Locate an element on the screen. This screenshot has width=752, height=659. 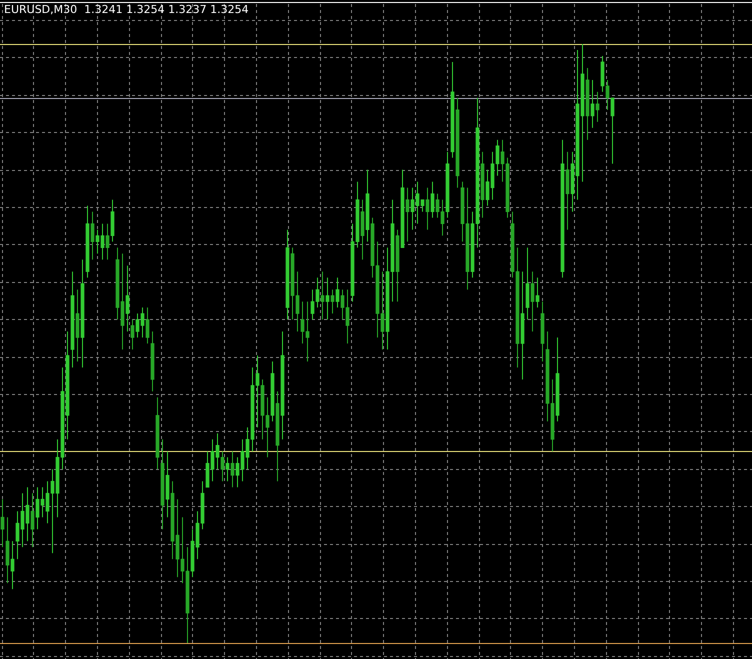
chart-title: EURUSD,M30 1.3241 1.3254 1.3237 1.3254 is located at coordinates (126, 9).